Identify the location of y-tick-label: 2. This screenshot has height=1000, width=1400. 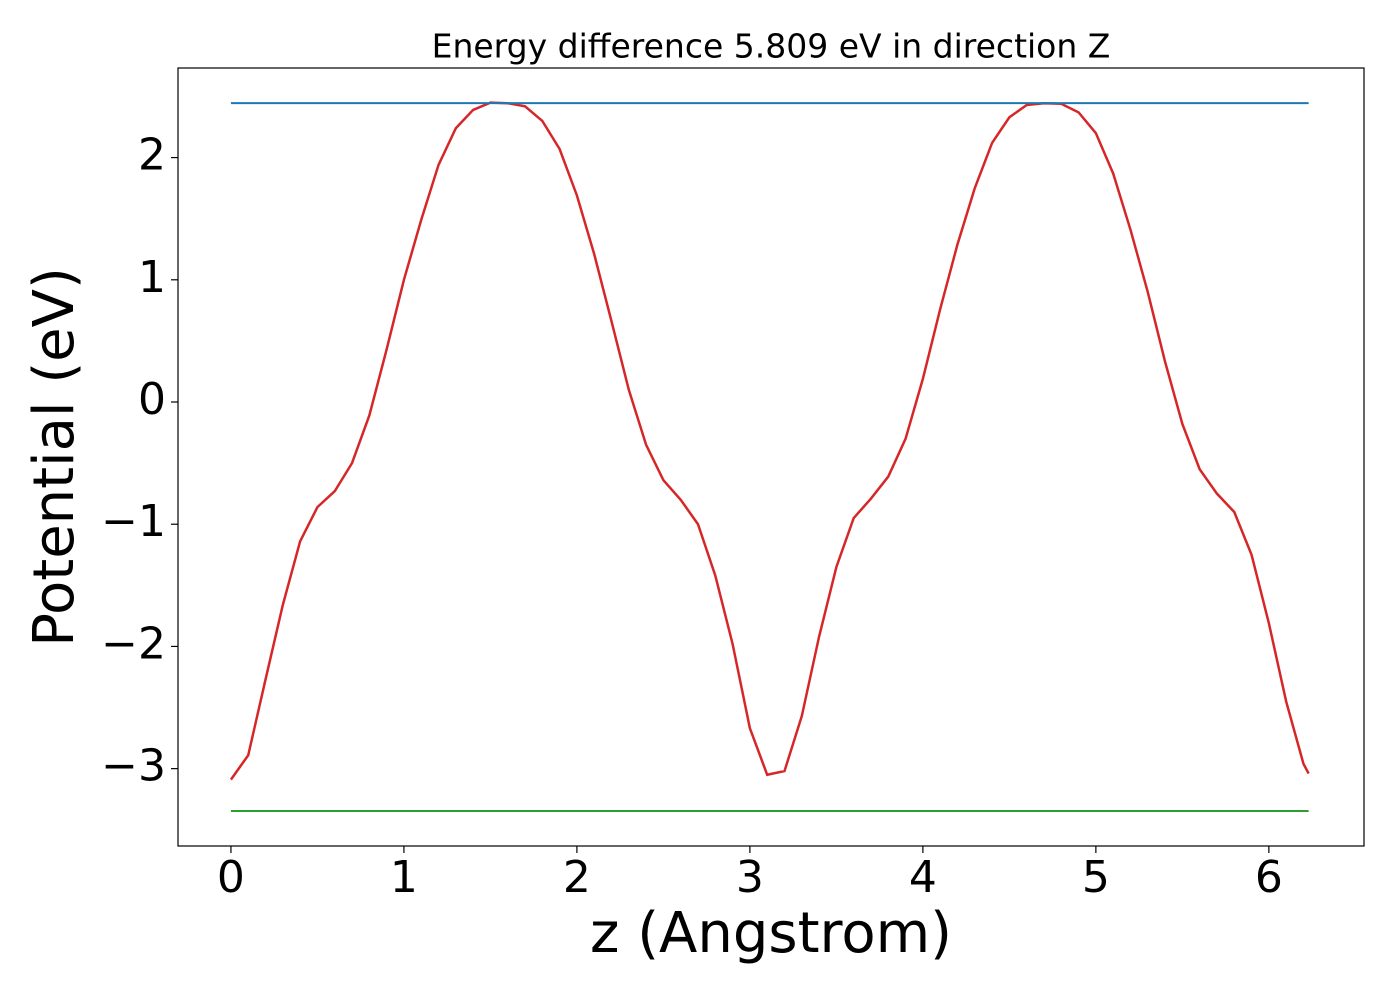
(152, 155).